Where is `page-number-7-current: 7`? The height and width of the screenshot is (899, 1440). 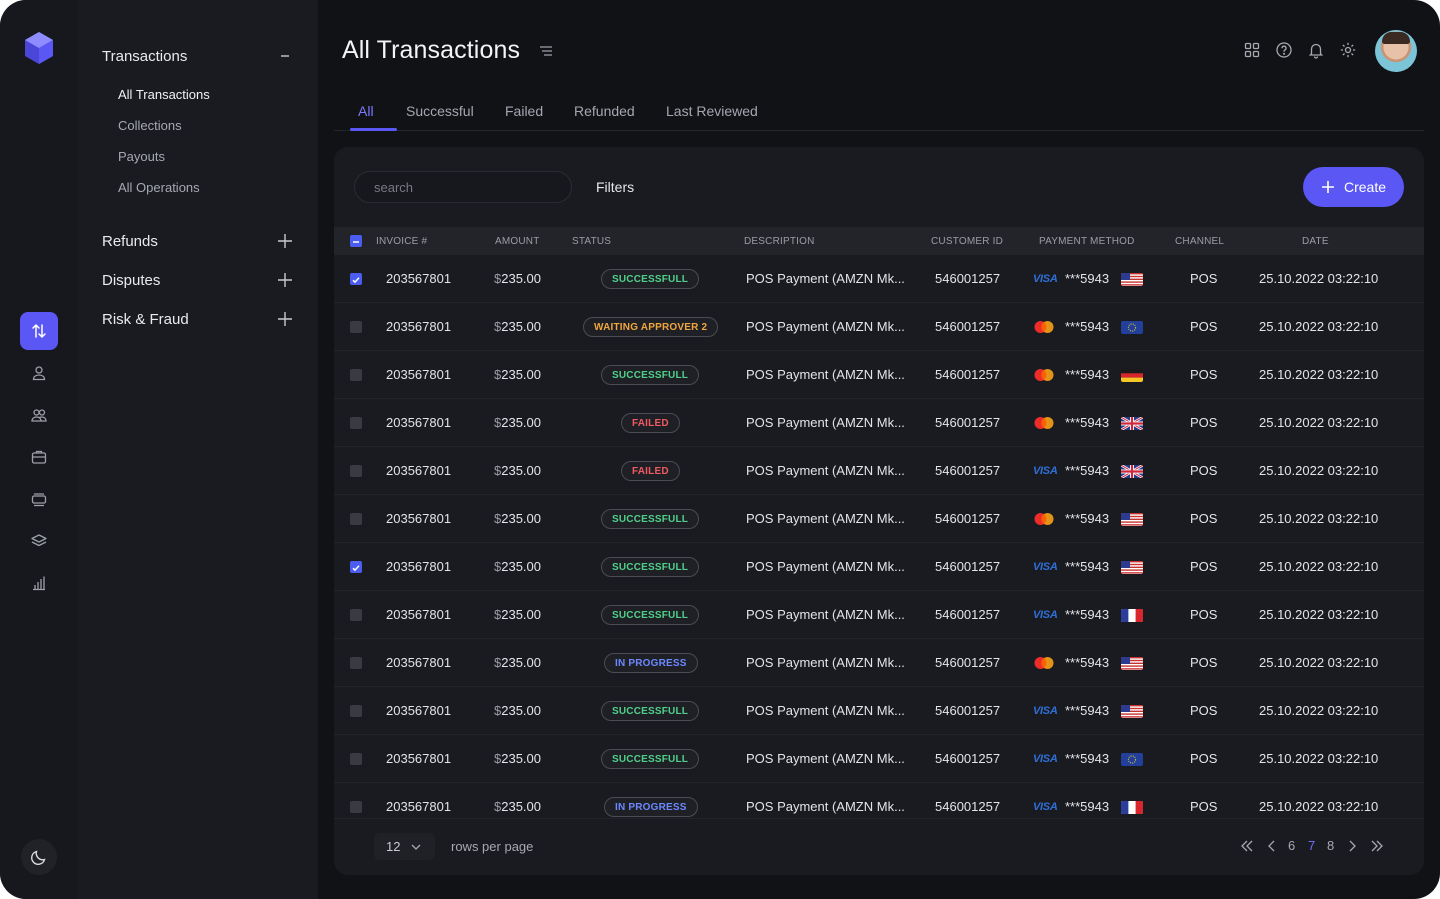
page-number-7-current: 7 is located at coordinates (1312, 845).